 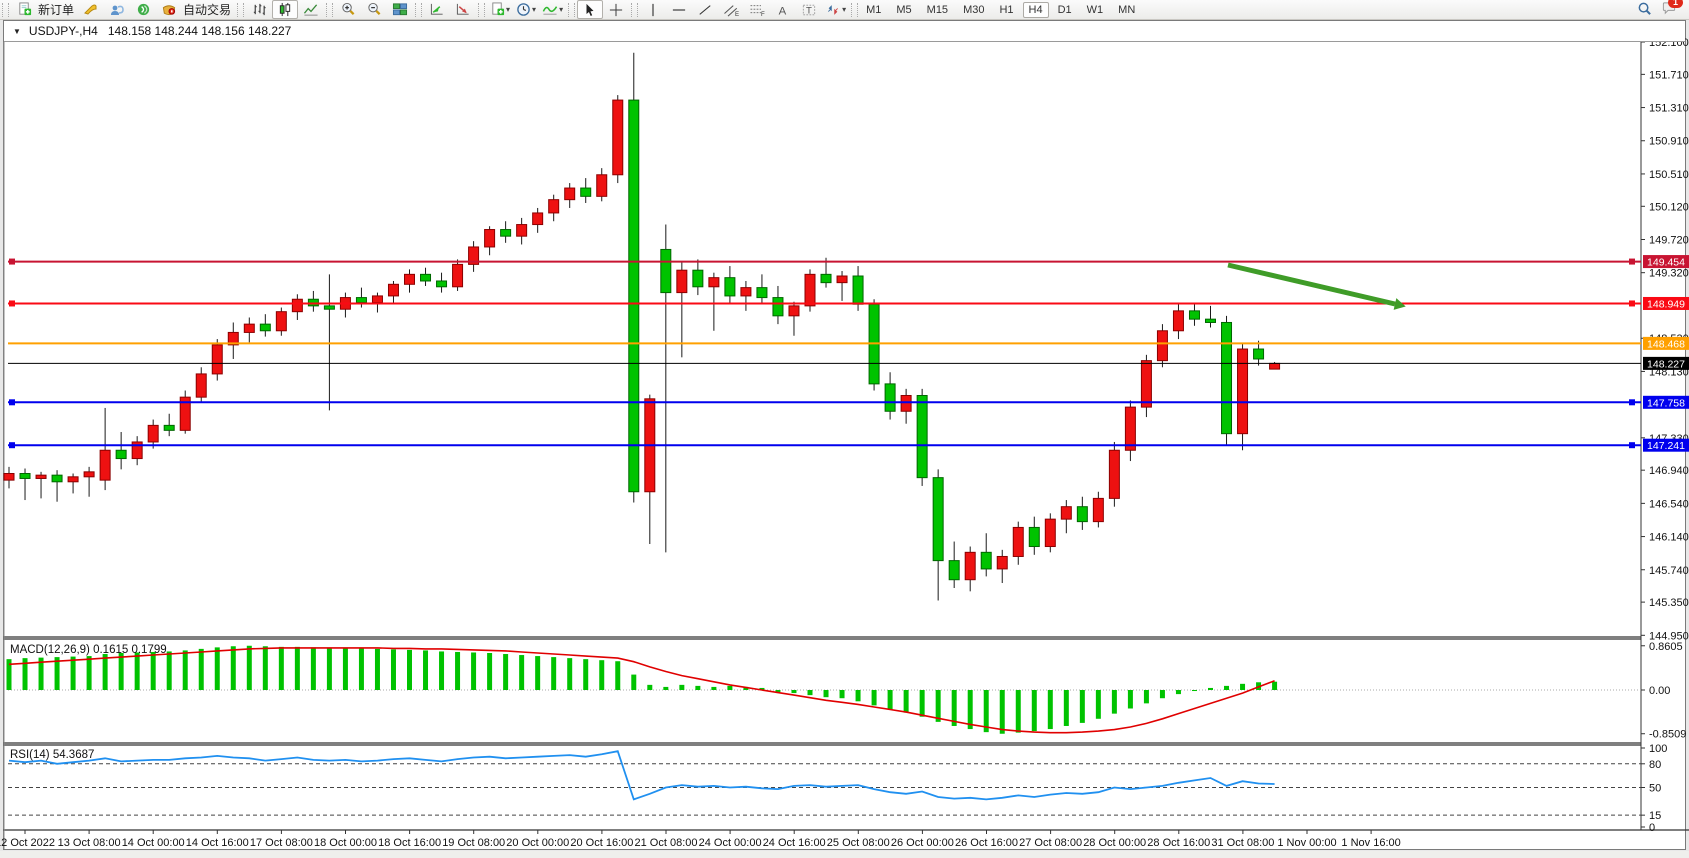 What do you see at coordinates (169, 9) in the screenshot?
I see `auto-trading-button` at bounding box center [169, 9].